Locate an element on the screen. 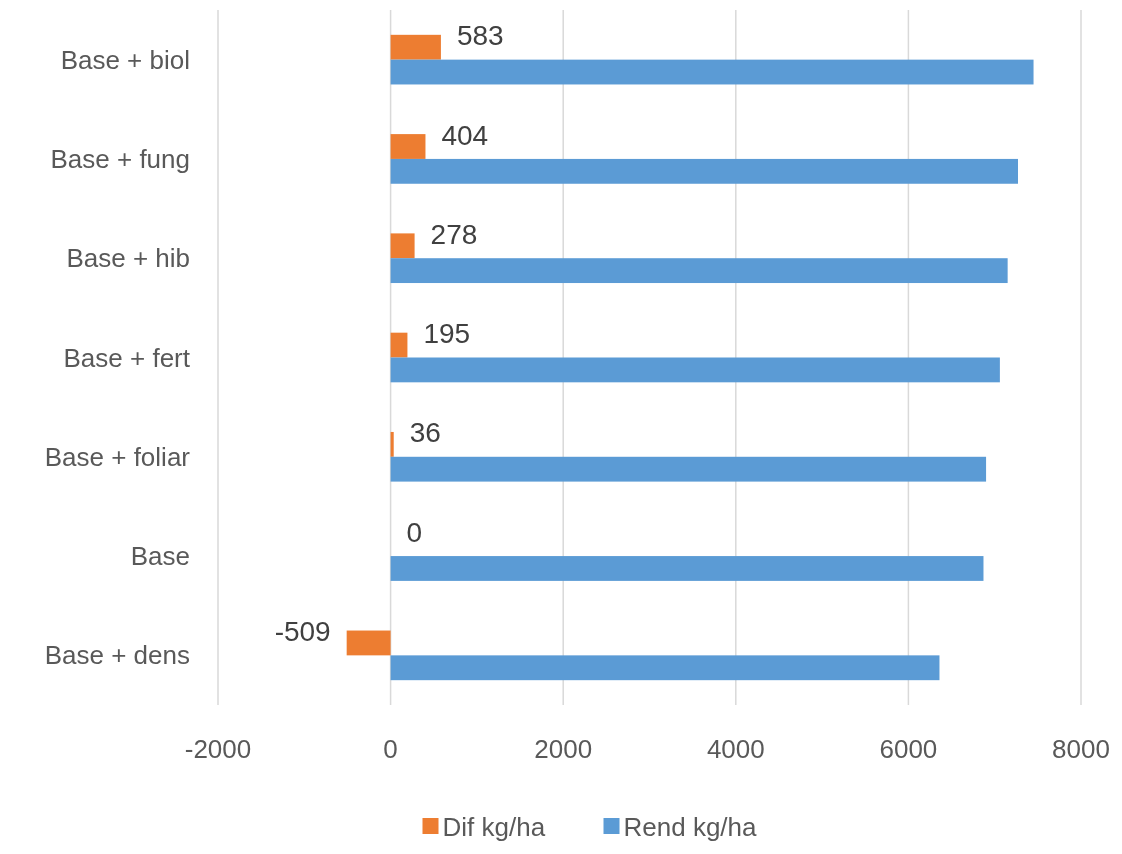  x-tick-label: 4000 is located at coordinates (735, 749).